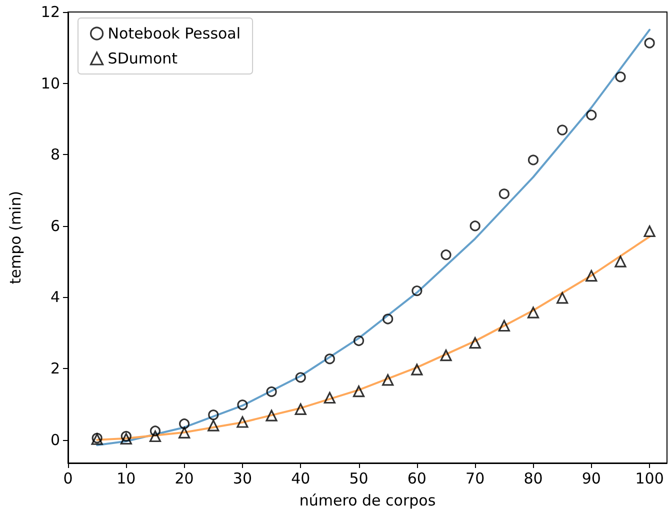 The width and height of the screenshot is (669, 522). Describe the element at coordinates (55, 155) in the screenshot. I see `y-tick-label: 8` at that location.